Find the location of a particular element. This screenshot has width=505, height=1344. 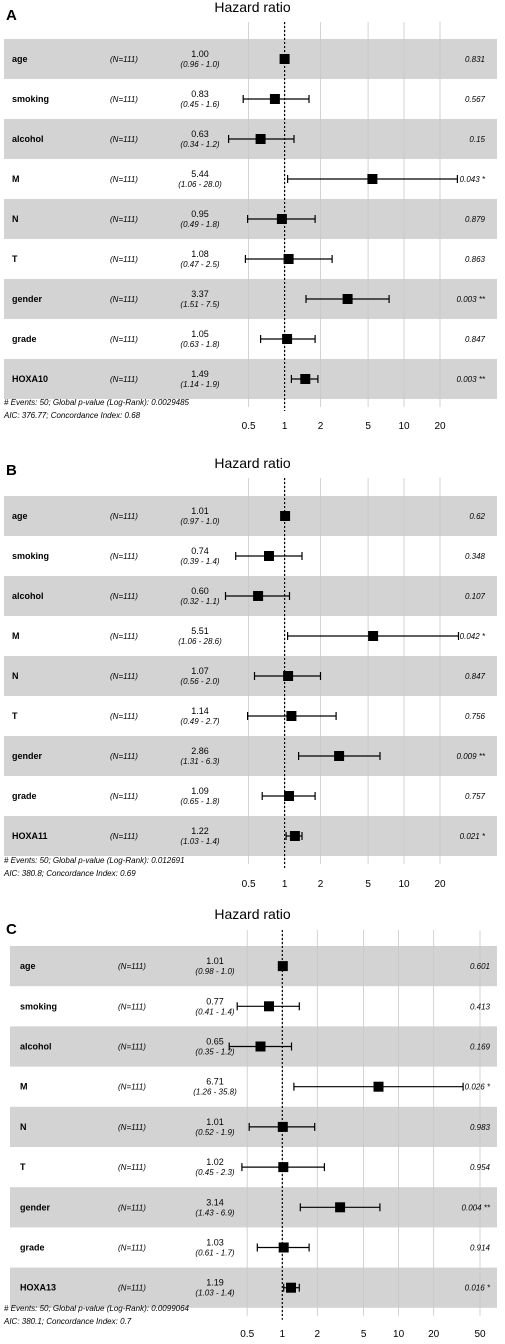

row-p-value: 0.169 is located at coordinates (480, 1047).